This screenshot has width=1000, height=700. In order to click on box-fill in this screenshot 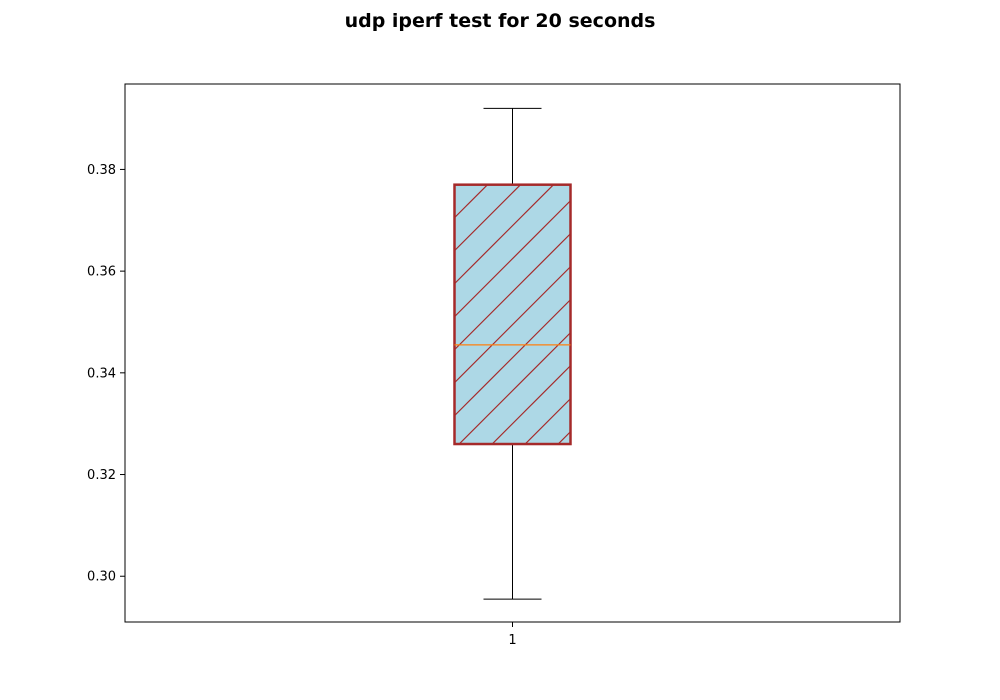, I will do `click(512, 314)`.